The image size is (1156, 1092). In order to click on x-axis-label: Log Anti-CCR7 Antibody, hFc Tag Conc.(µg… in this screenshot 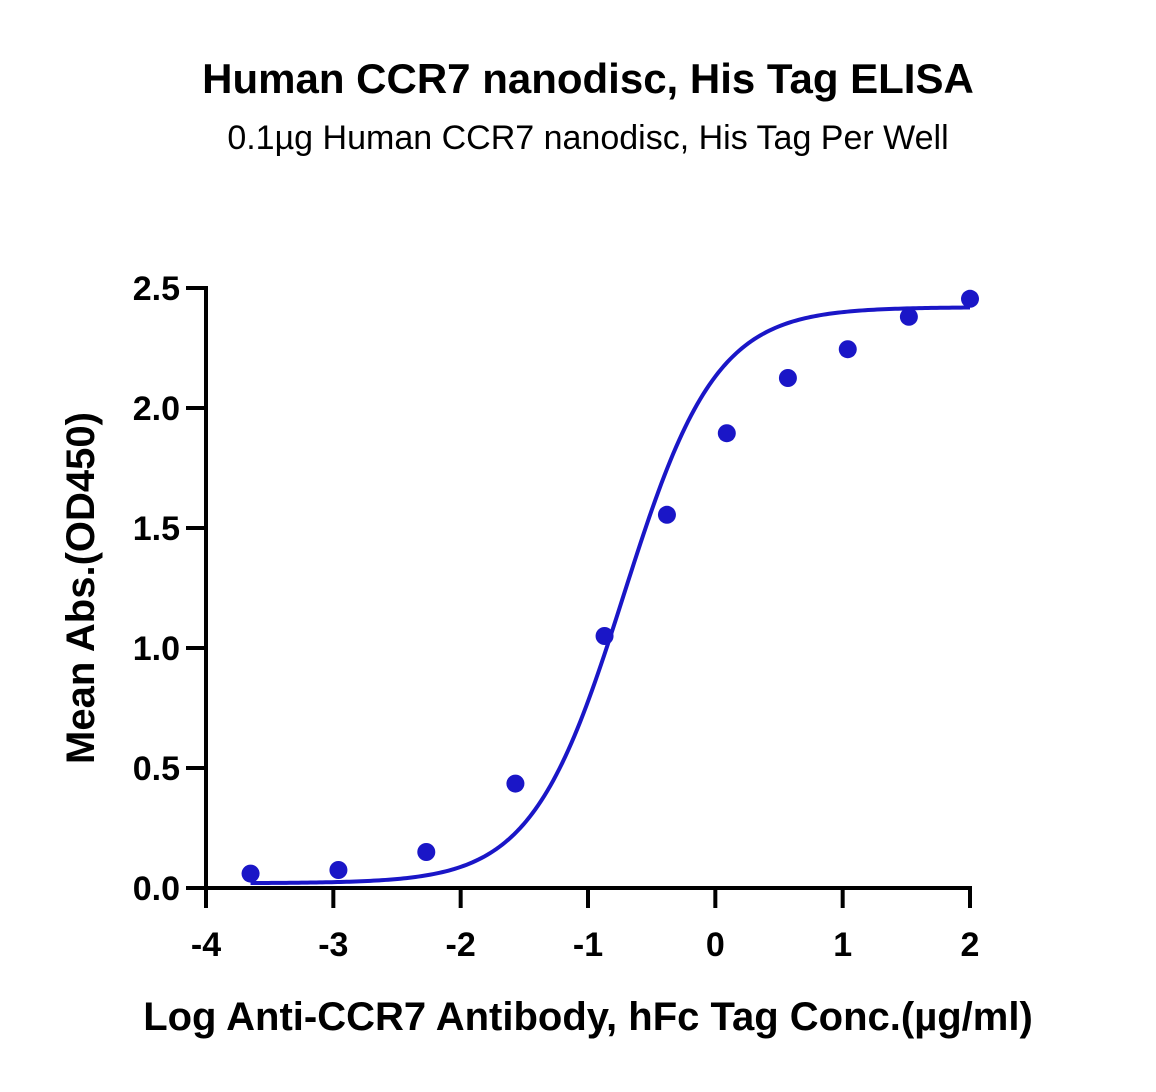, I will do `click(588, 1017)`.